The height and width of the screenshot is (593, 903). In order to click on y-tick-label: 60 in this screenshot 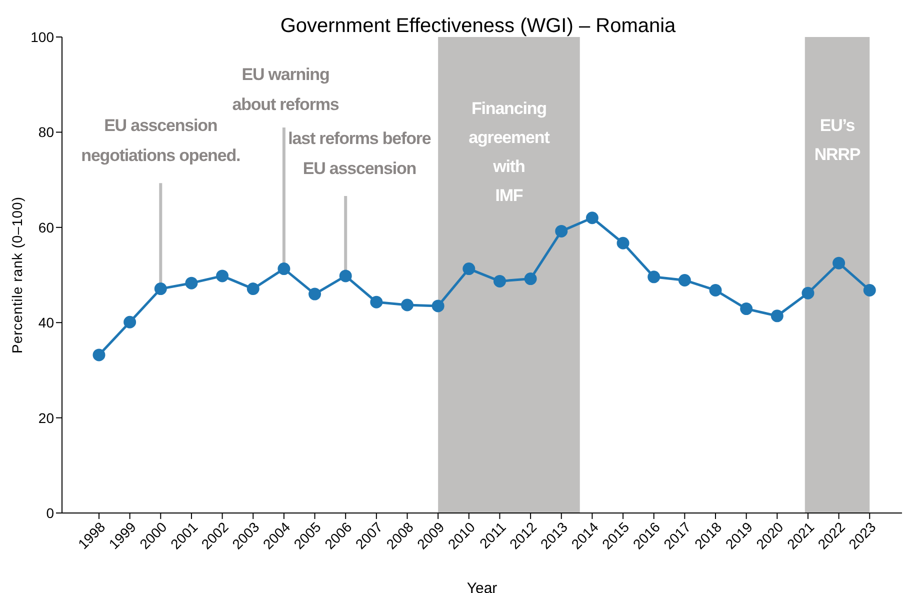, I will do `click(46, 227)`.